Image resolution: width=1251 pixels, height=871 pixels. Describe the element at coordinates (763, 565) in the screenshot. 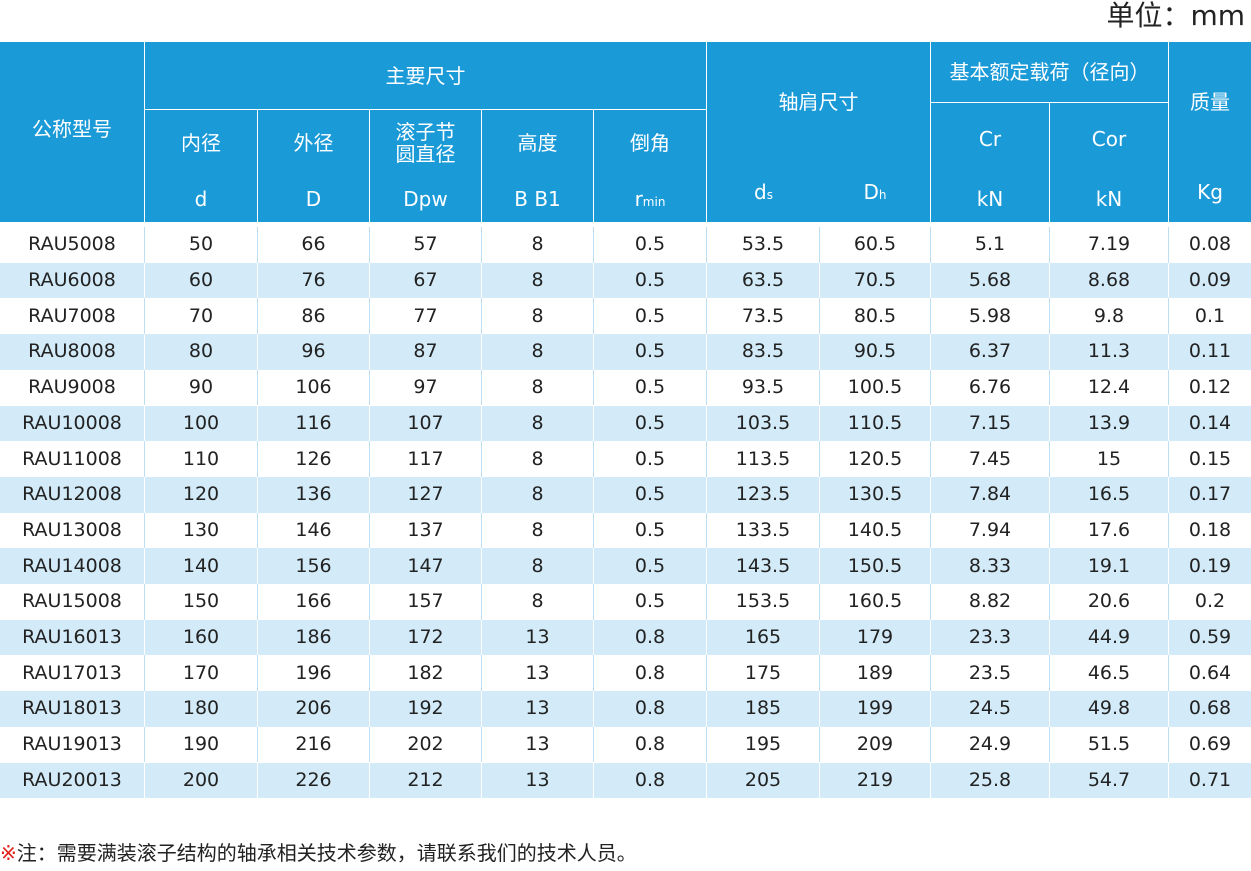

I see `cell-text: 143.5` at that location.